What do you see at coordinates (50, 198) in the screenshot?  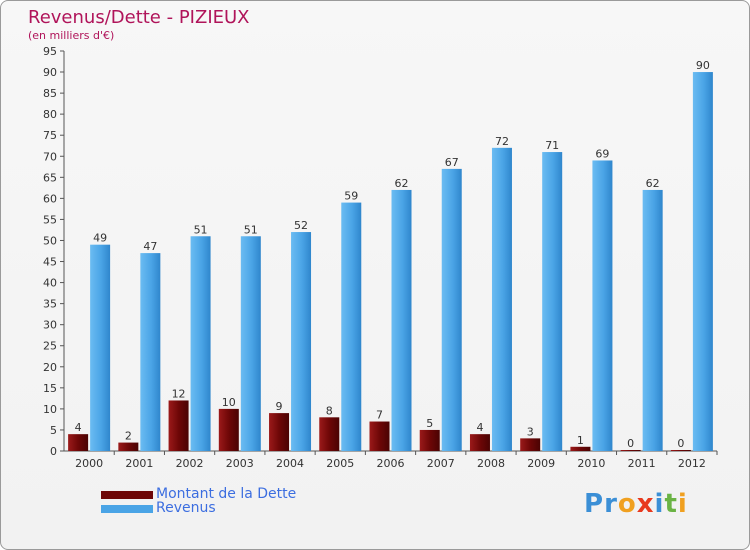 I see `y-tick-label: 60` at bounding box center [50, 198].